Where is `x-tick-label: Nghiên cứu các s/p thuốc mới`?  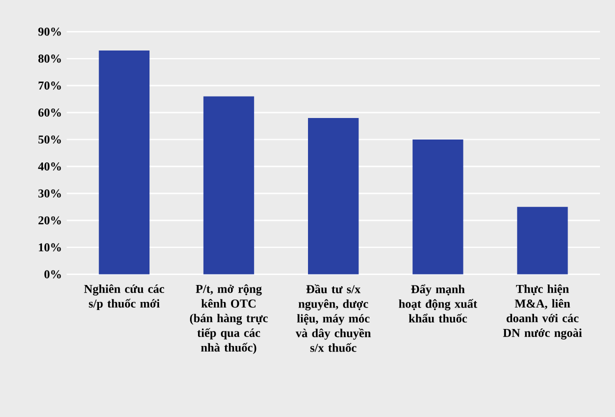 x-tick-label: Nghiên cứu các s/p thuốc mới is located at coordinates (124, 297).